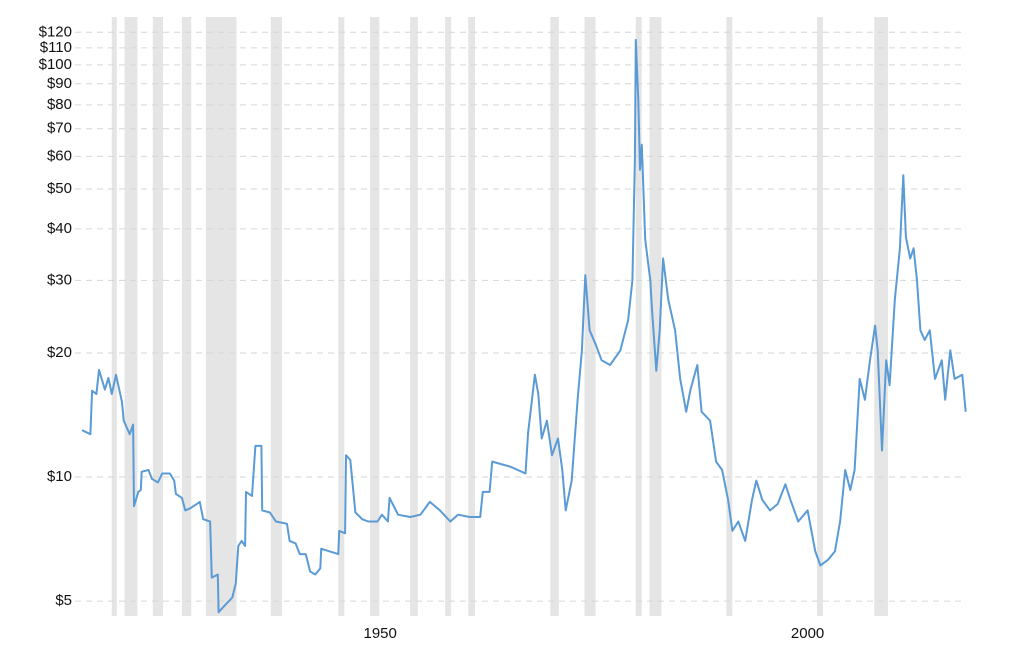 The height and width of the screenshot is (646, 1024). What do you see at coordinates (807, 633) in the screenshot?
I see `x-tick-label: 2000` at bounding box center [807, 633].